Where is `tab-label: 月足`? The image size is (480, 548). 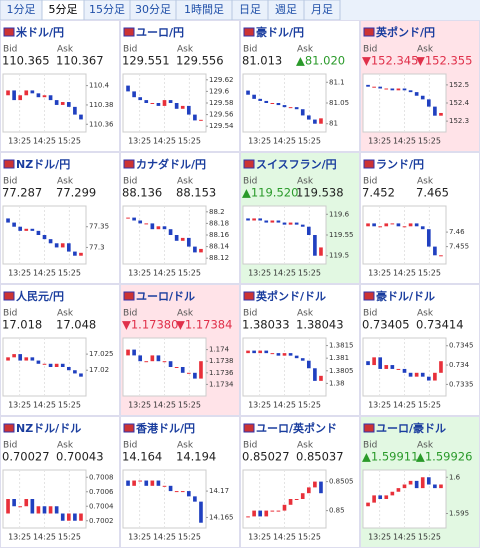
tab-label: 月足 is located at coordinates (322, 9).